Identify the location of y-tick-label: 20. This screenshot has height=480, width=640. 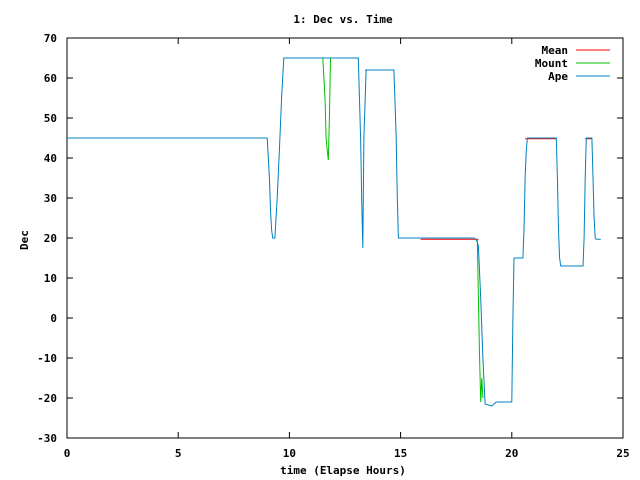
(50, 238).